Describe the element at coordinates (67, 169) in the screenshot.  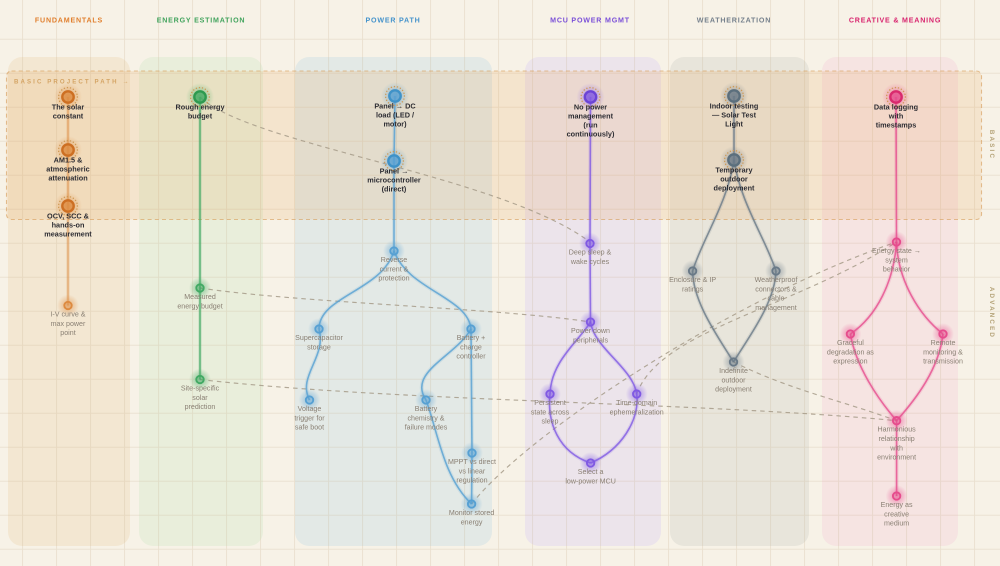
I see `svg-text: atmospheric` at that location.